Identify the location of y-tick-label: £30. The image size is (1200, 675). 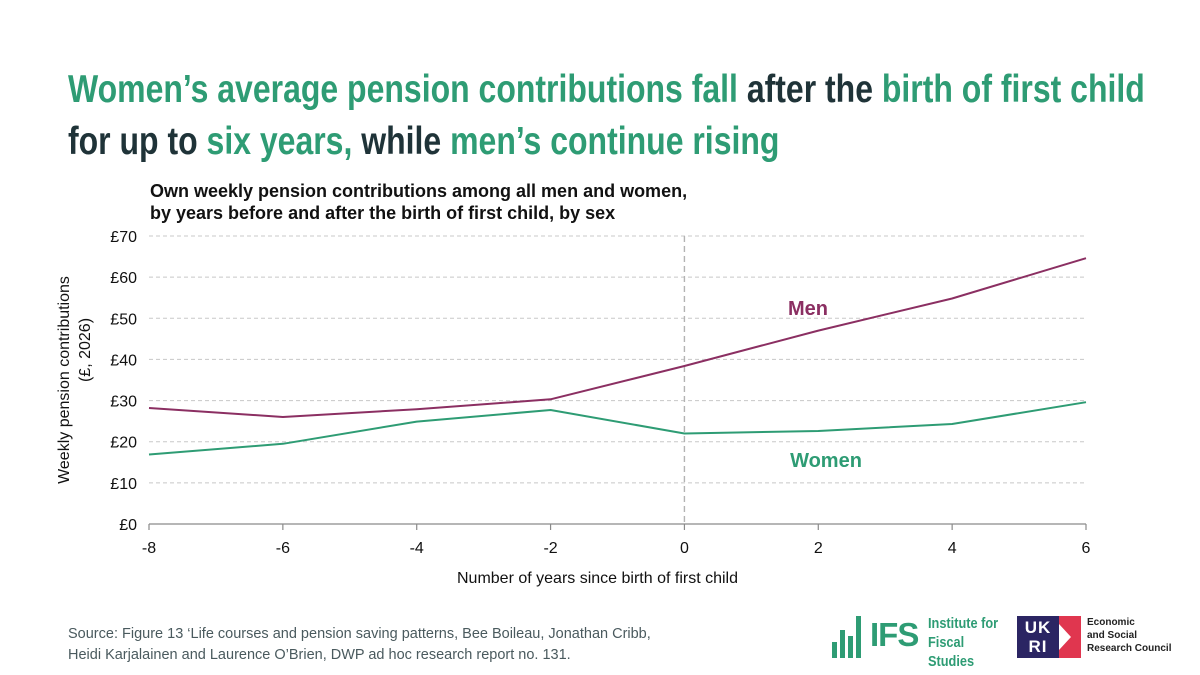
(123, 402).